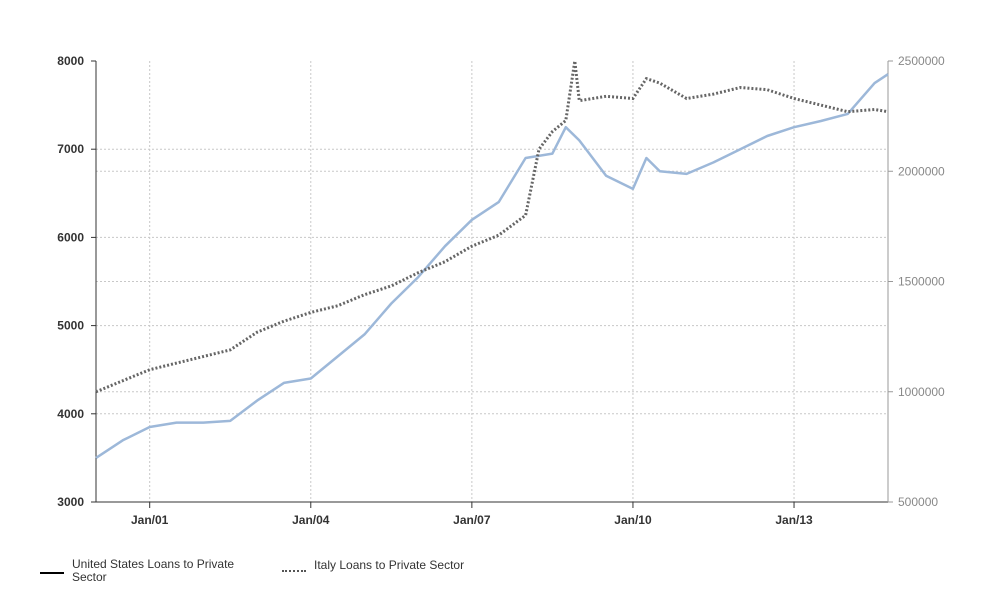  What do you see at coordinates (70, 149) in the screenshot?
I see `y-left-tick-label: 7000` at bounding box center [70, 149].